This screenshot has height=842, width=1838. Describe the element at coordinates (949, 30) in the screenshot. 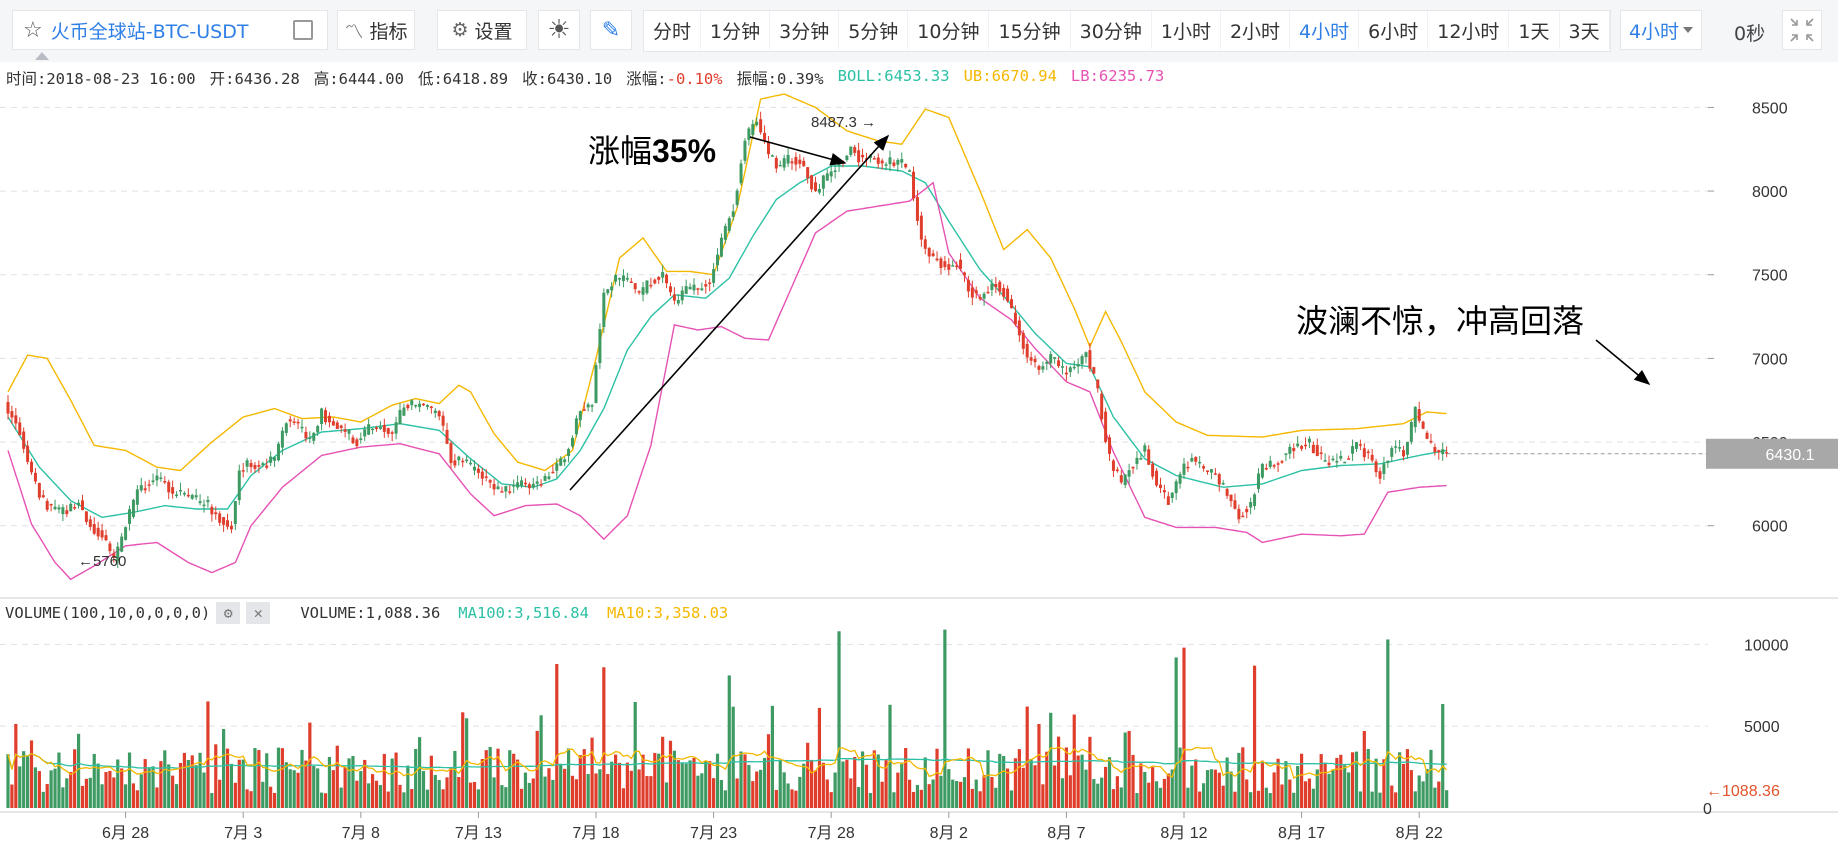

I see `period-tab: 10分钟` at that location.